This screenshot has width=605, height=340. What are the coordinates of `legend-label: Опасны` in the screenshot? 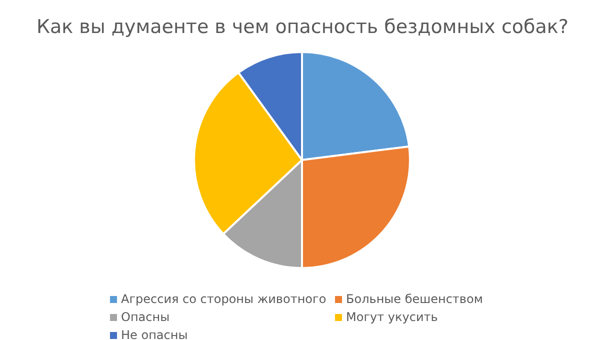 It's located at (145, 317).